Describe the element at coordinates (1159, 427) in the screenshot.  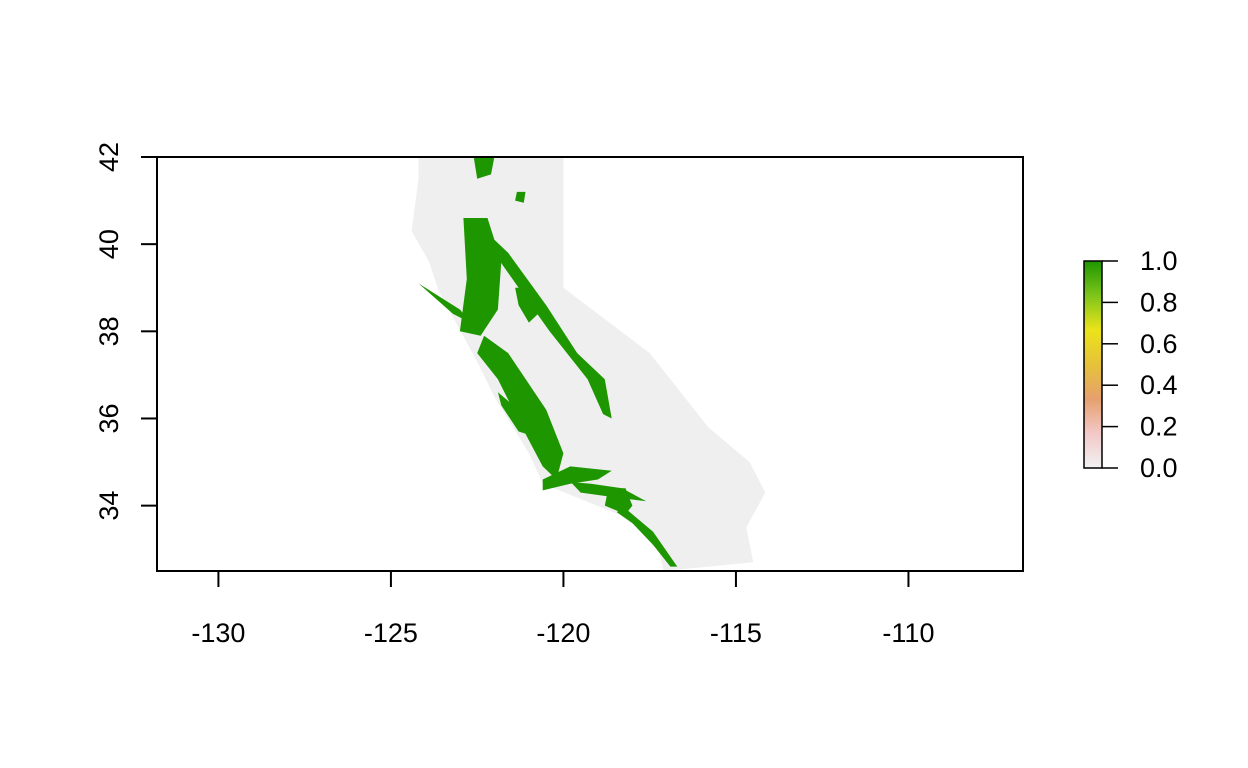
I see `legend-tick-label: 0.2` at that location.